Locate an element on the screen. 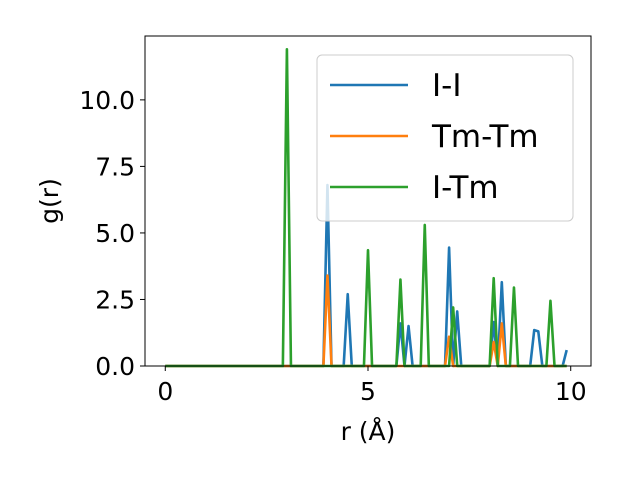  y-axis-label: g(r) is located at coordinates (49, 201).